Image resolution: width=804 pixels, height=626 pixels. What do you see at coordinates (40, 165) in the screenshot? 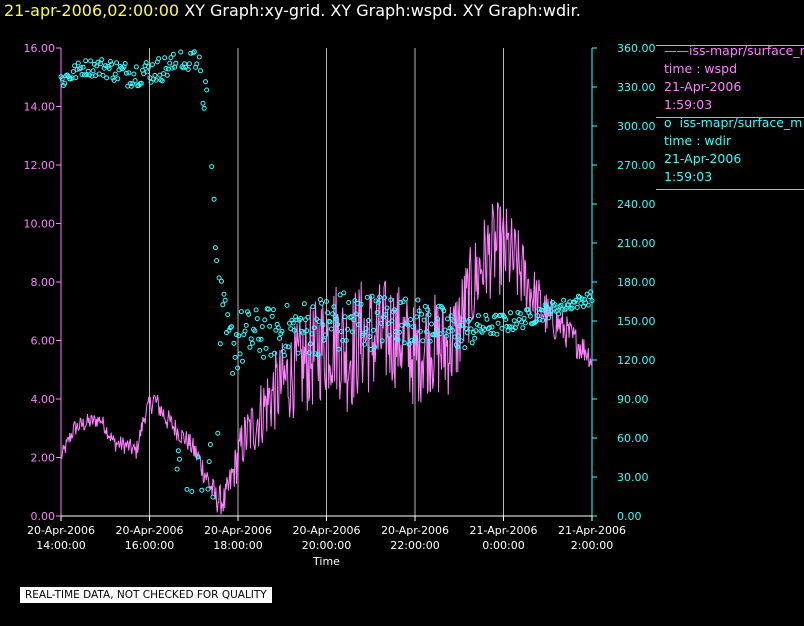
I see `left-tick-label: 12.00` at bounding box center [40, 165].